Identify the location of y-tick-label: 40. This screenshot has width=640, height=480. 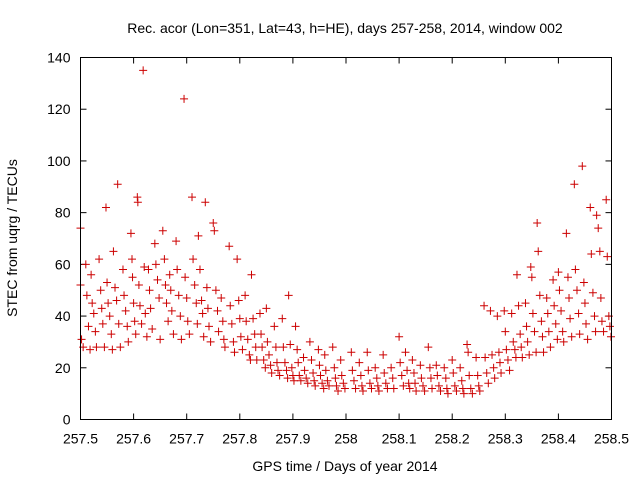
(63, 316).